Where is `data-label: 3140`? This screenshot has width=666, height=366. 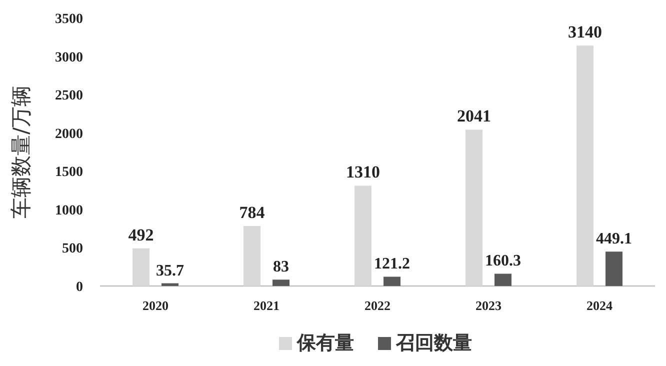
data-label: 3140 is located at coordinates (585, 32).